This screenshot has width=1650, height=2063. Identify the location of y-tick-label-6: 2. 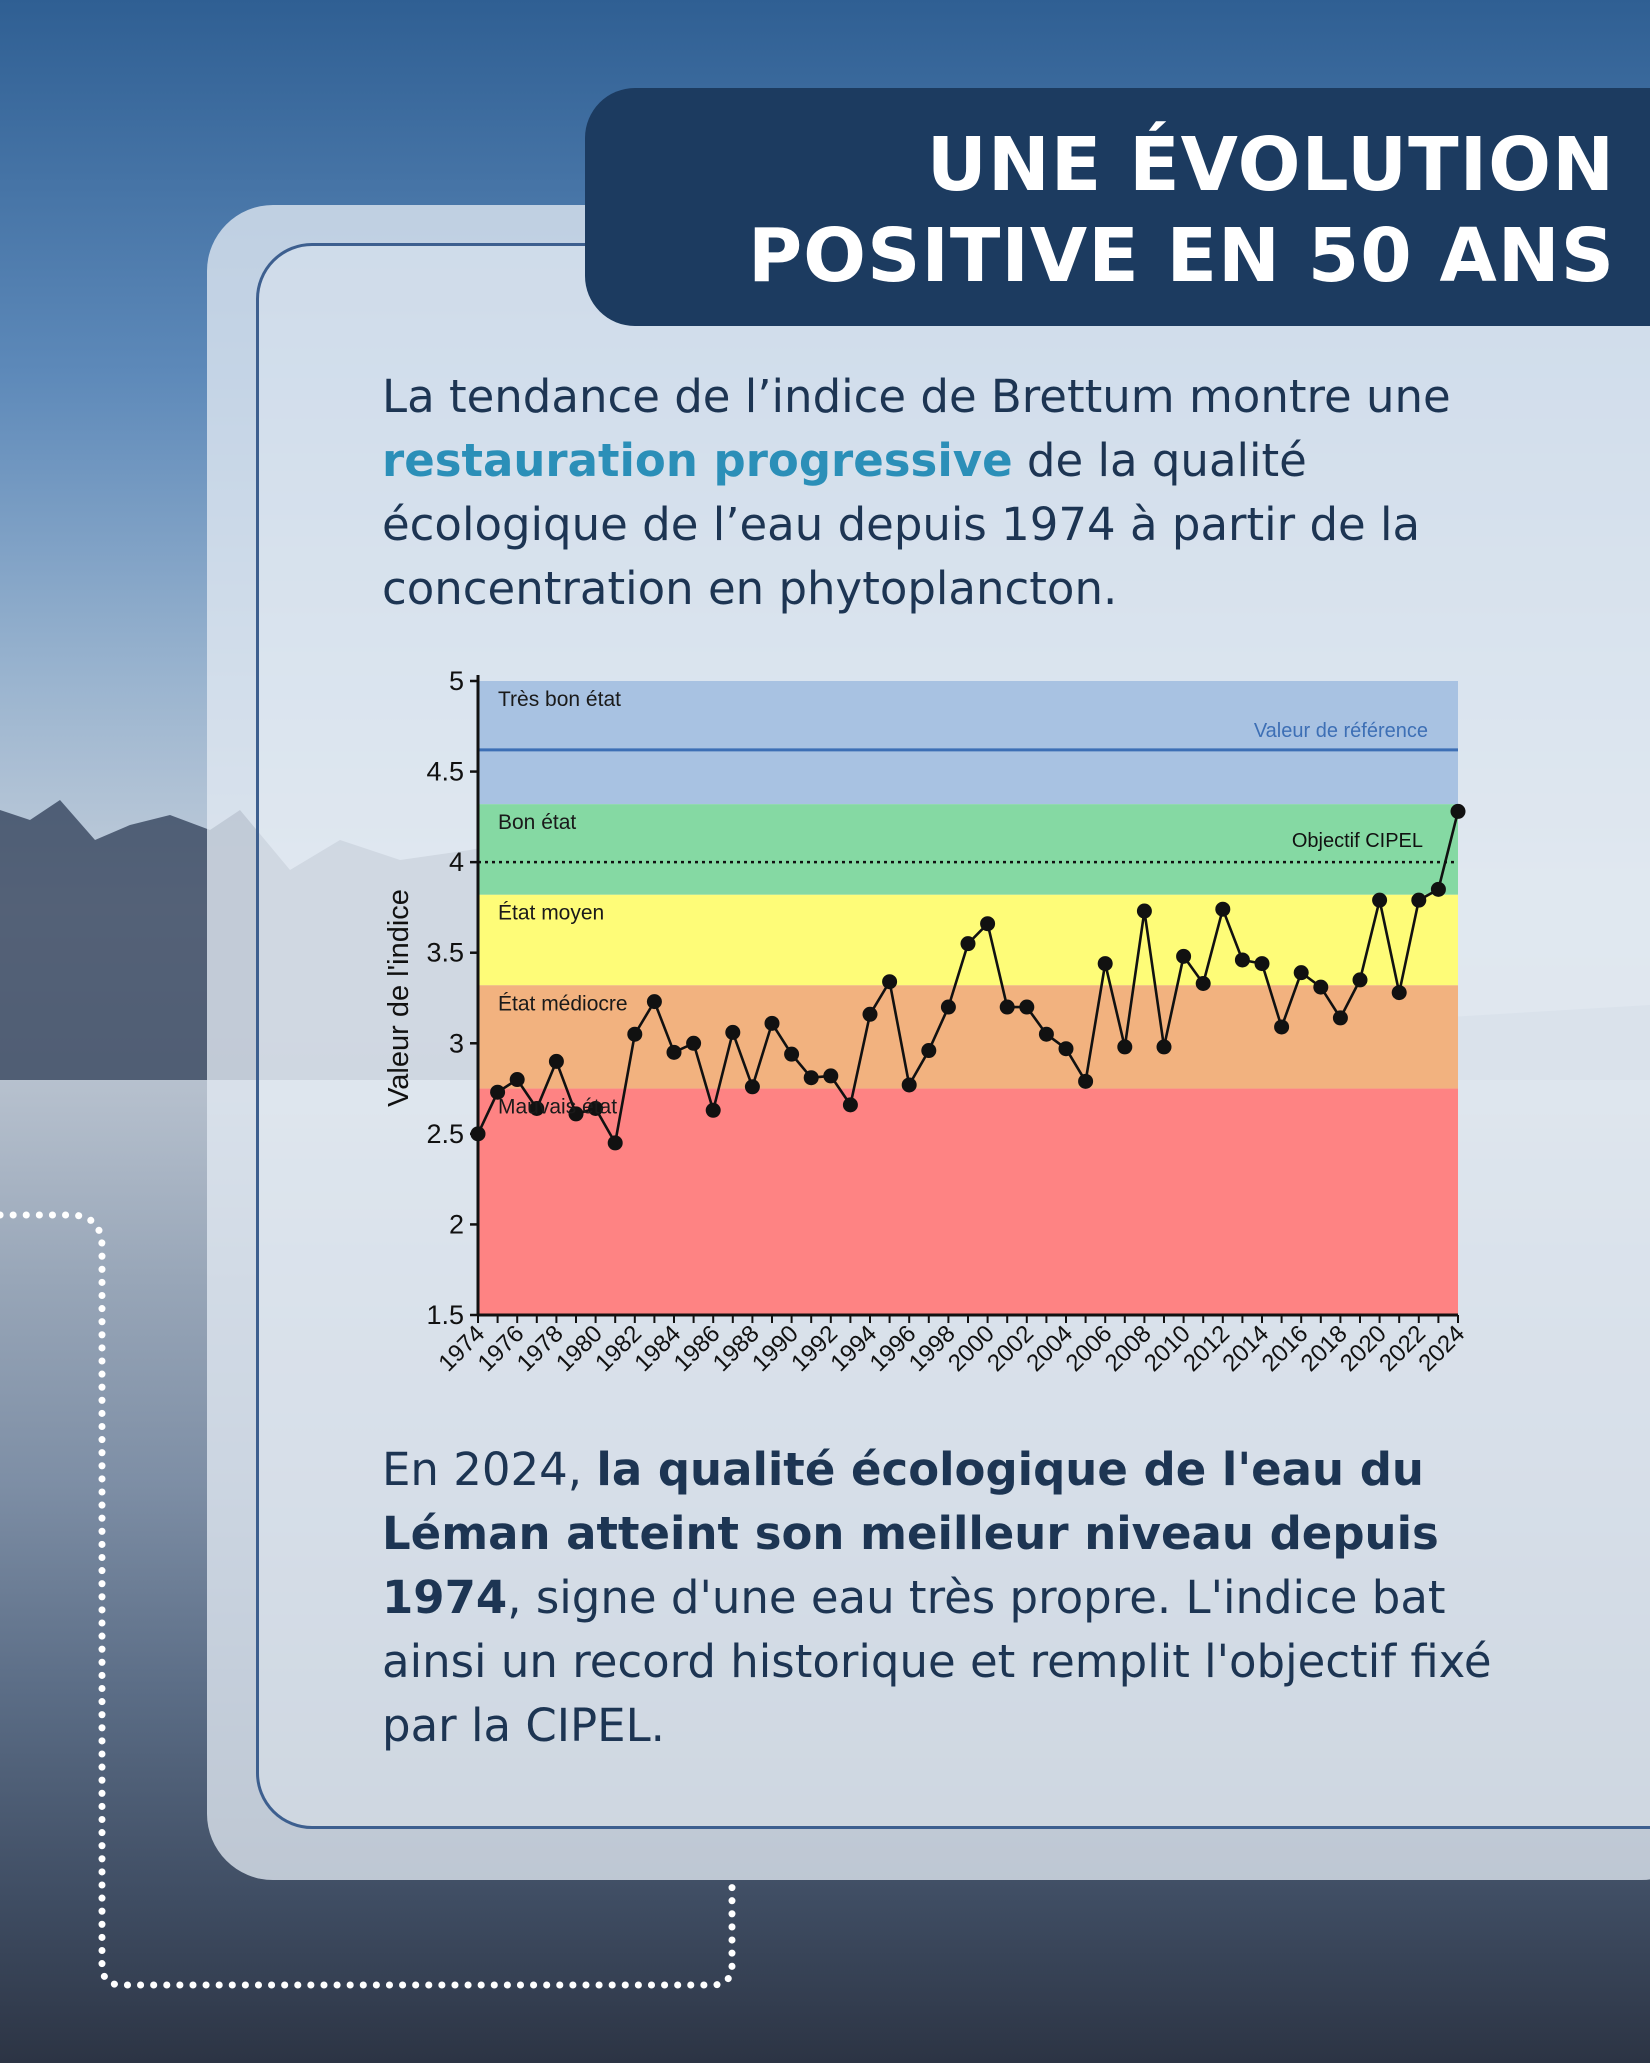
(456, 1224).